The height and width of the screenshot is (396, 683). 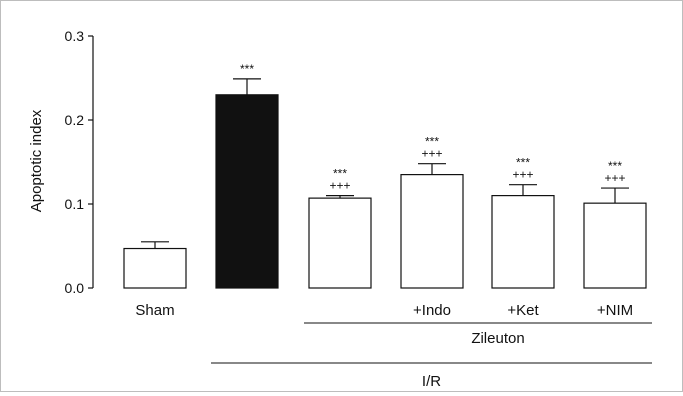 What do you see at coordinates (154, 310) in the screenshot?
I see `category-label: Sham` at bounding box center [154, 310].